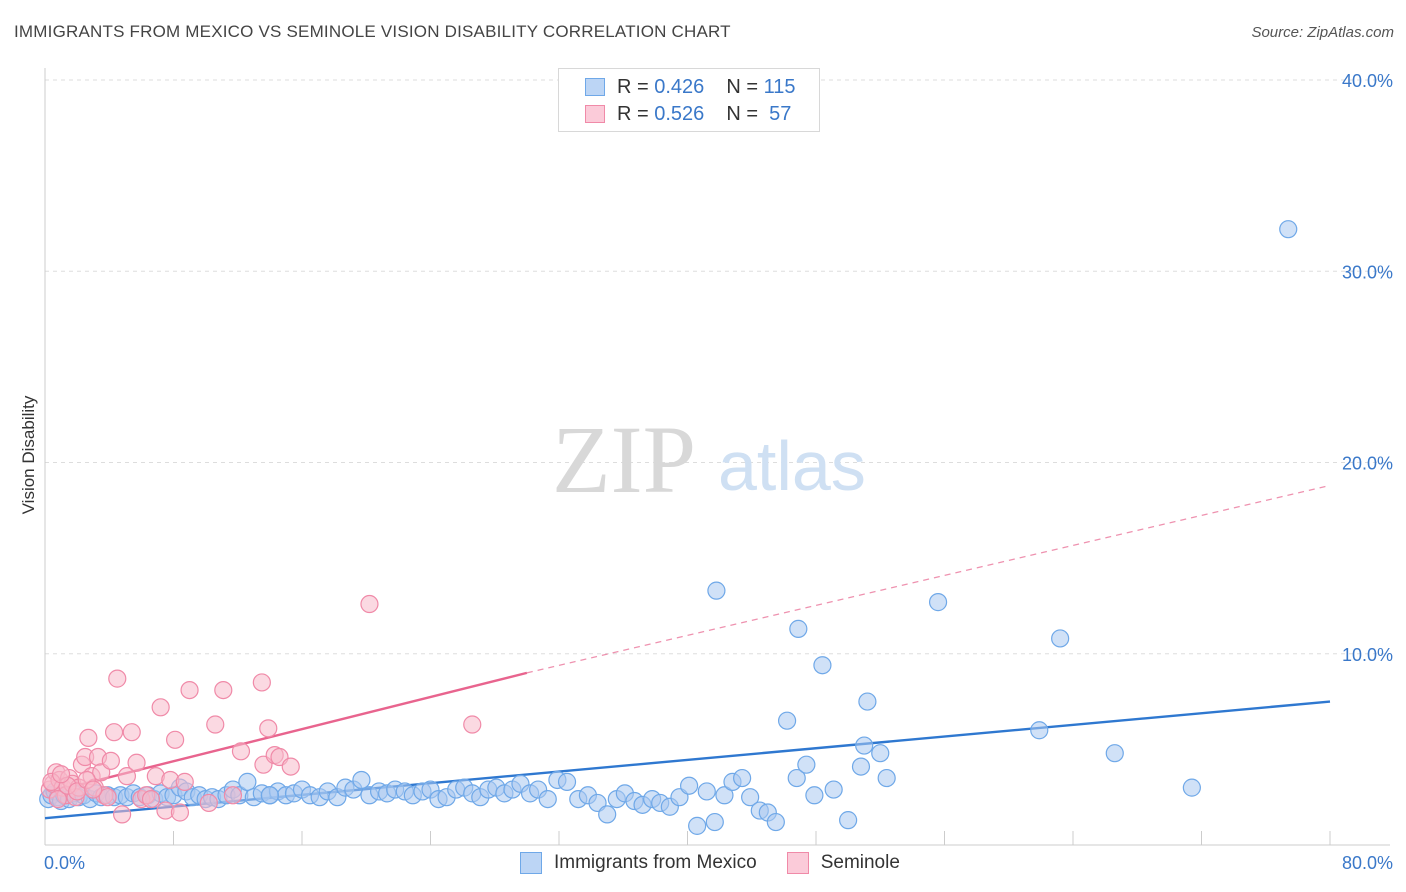 Image resolution: width=1406 pixels, height=892 pixels. Describe the element at coordinates (595, 87) in the screenshot. I see `legend-swatch-blue` at that location.